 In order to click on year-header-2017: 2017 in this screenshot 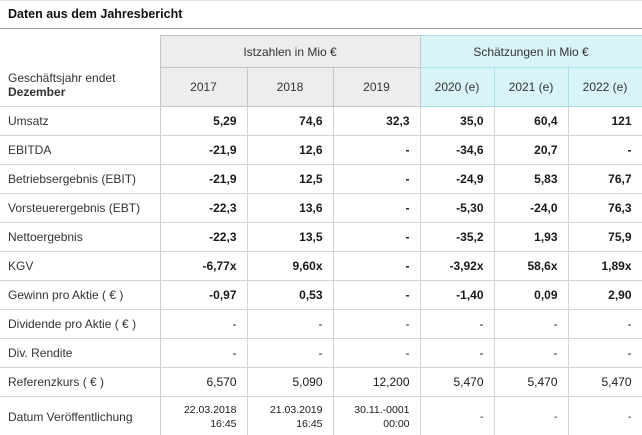, I will do `click(203, 87)`.